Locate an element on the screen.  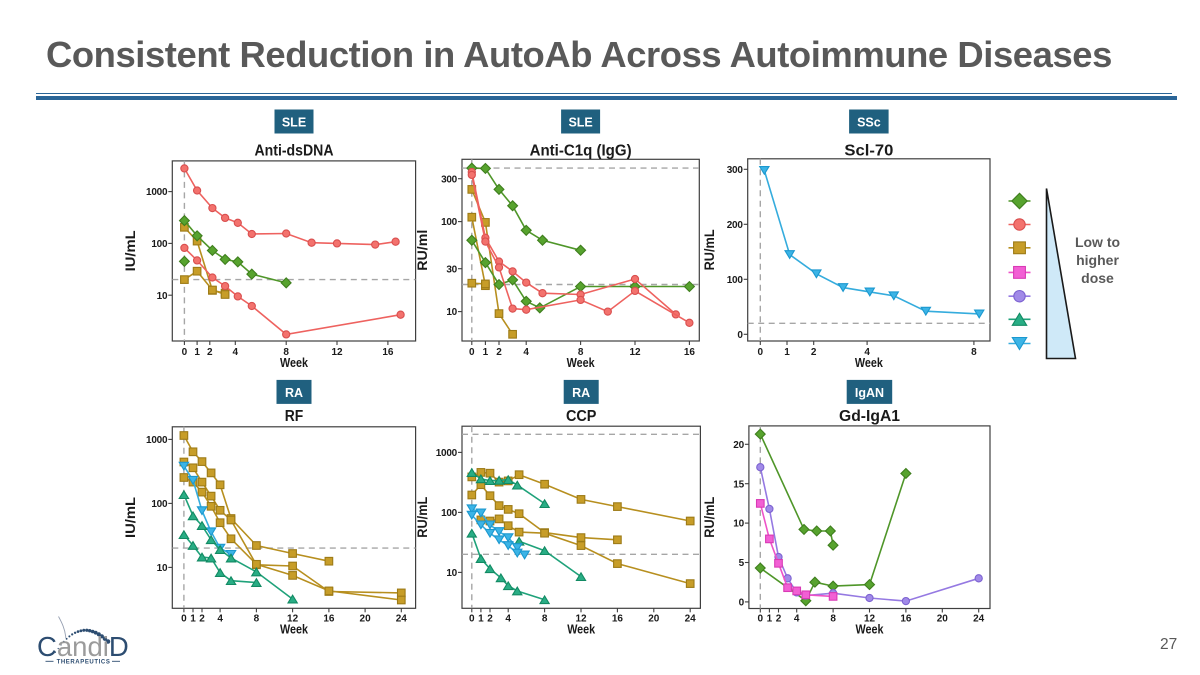
svg-text: 30 is located at coordinates (451, 269).